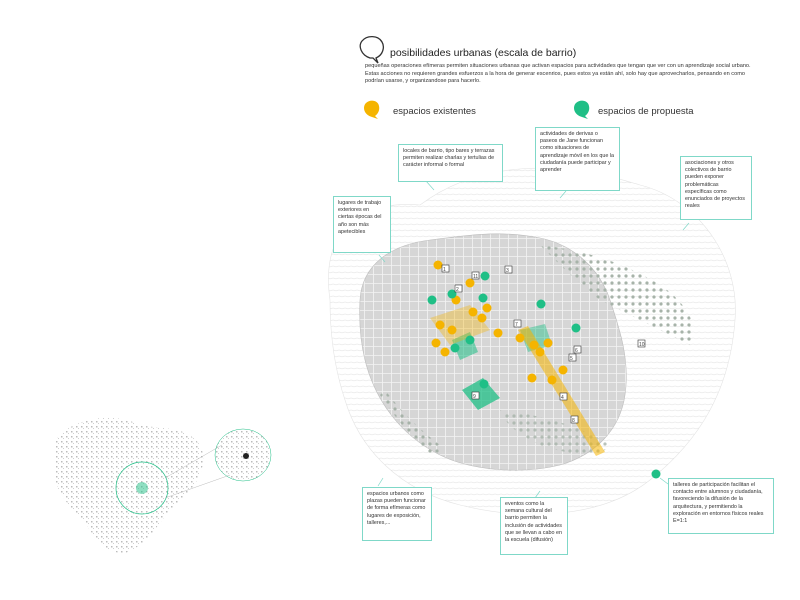  I want to click on speech-bubble-icon, so click(371, 49).